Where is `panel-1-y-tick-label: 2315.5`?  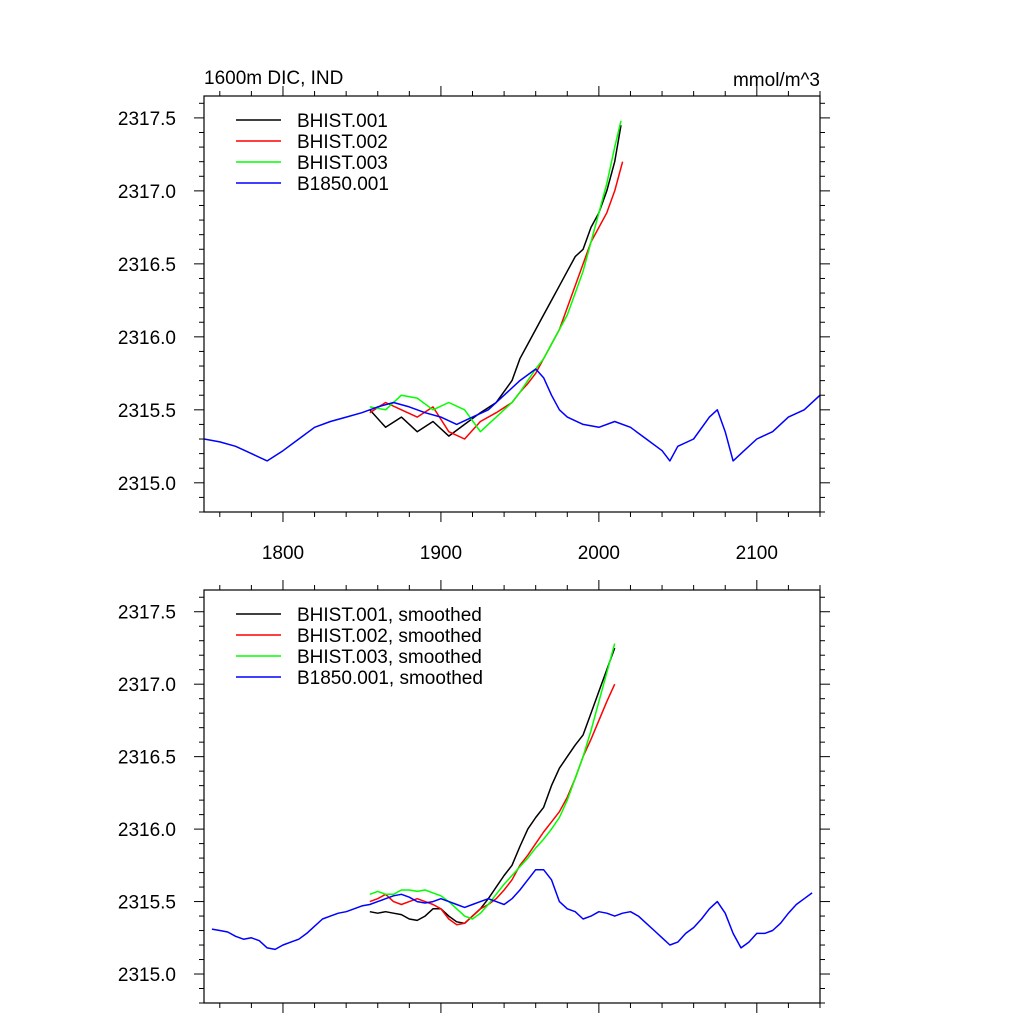 panel-1-y-tick-label: 2315.5 is located at coordinates (147, 411).